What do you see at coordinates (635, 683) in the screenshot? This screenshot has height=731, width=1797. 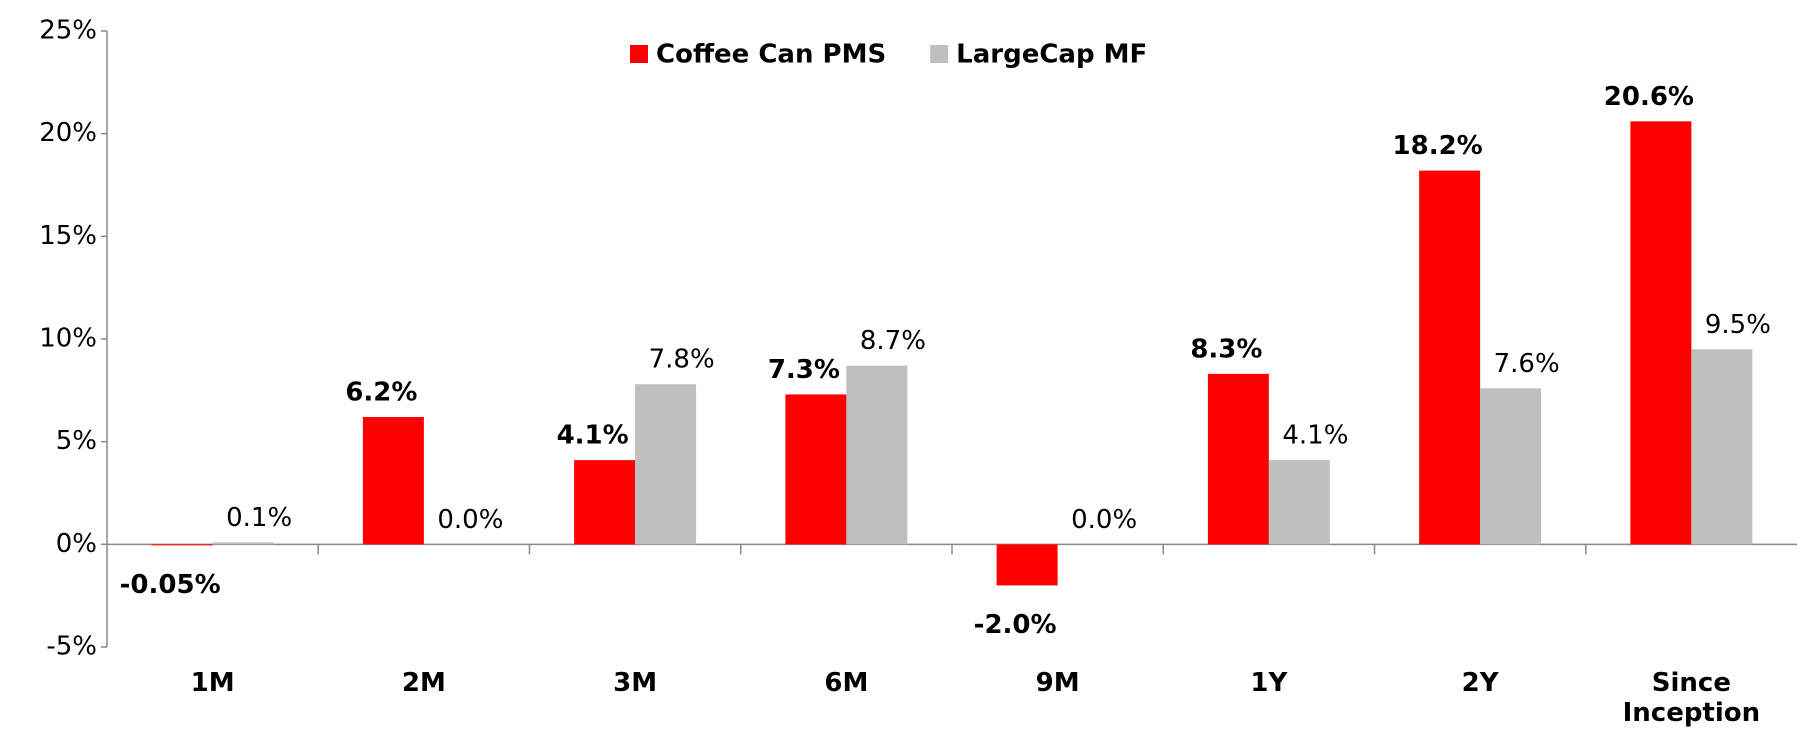 I see `x-tick-label: 3M` at bounding box center [635, 683].